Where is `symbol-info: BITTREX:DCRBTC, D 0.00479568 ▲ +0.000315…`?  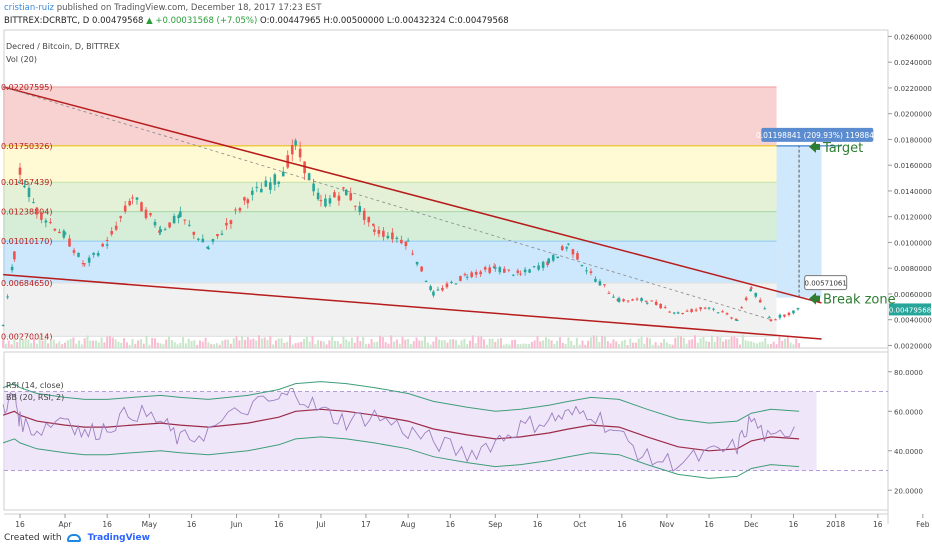 symbol-info: BITTREX:DCRBTC, D 0.00479568 ▲ +0.000315… is located at coordinates (256, 21).